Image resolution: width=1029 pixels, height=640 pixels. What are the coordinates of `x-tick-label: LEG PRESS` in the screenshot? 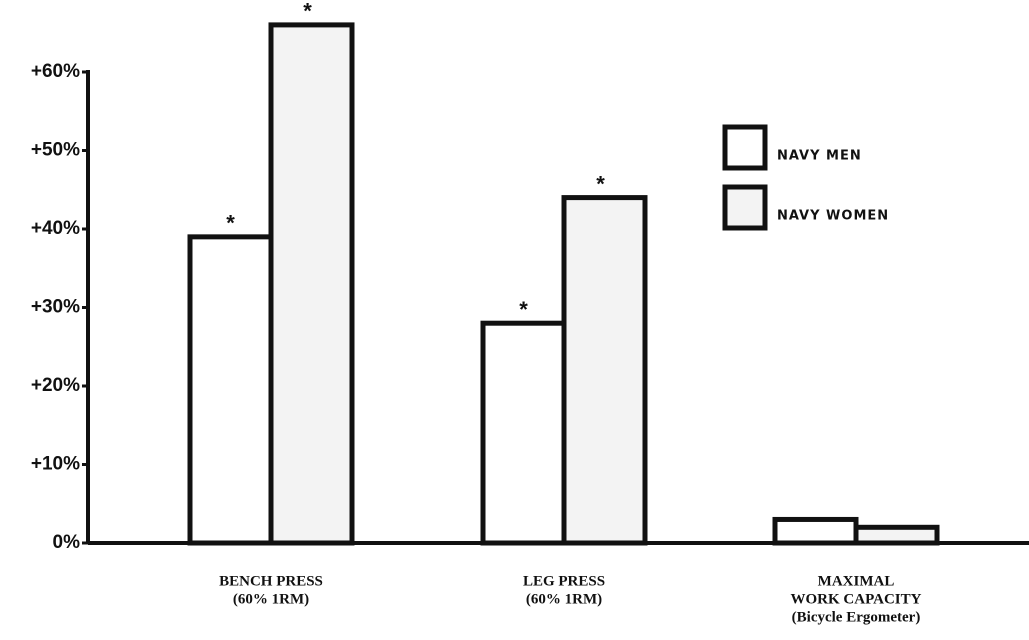 It's located at (564, 581).